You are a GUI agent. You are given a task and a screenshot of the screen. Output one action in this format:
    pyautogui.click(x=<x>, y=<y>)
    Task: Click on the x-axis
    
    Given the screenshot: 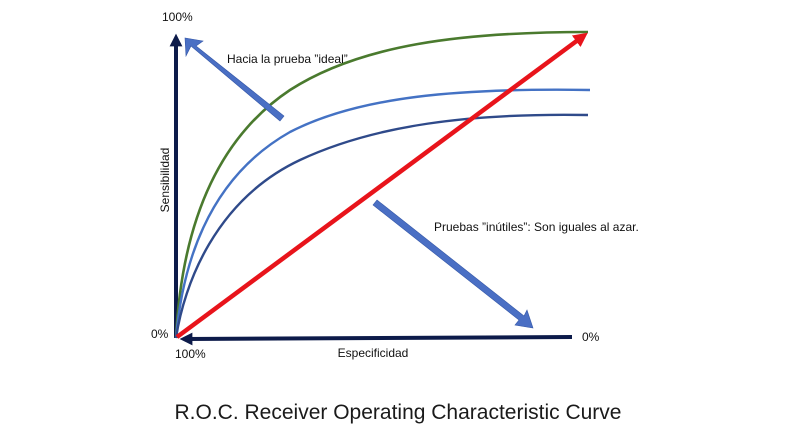 What is the action you would take?
    pyautogui.click(x=376, y=339)
    